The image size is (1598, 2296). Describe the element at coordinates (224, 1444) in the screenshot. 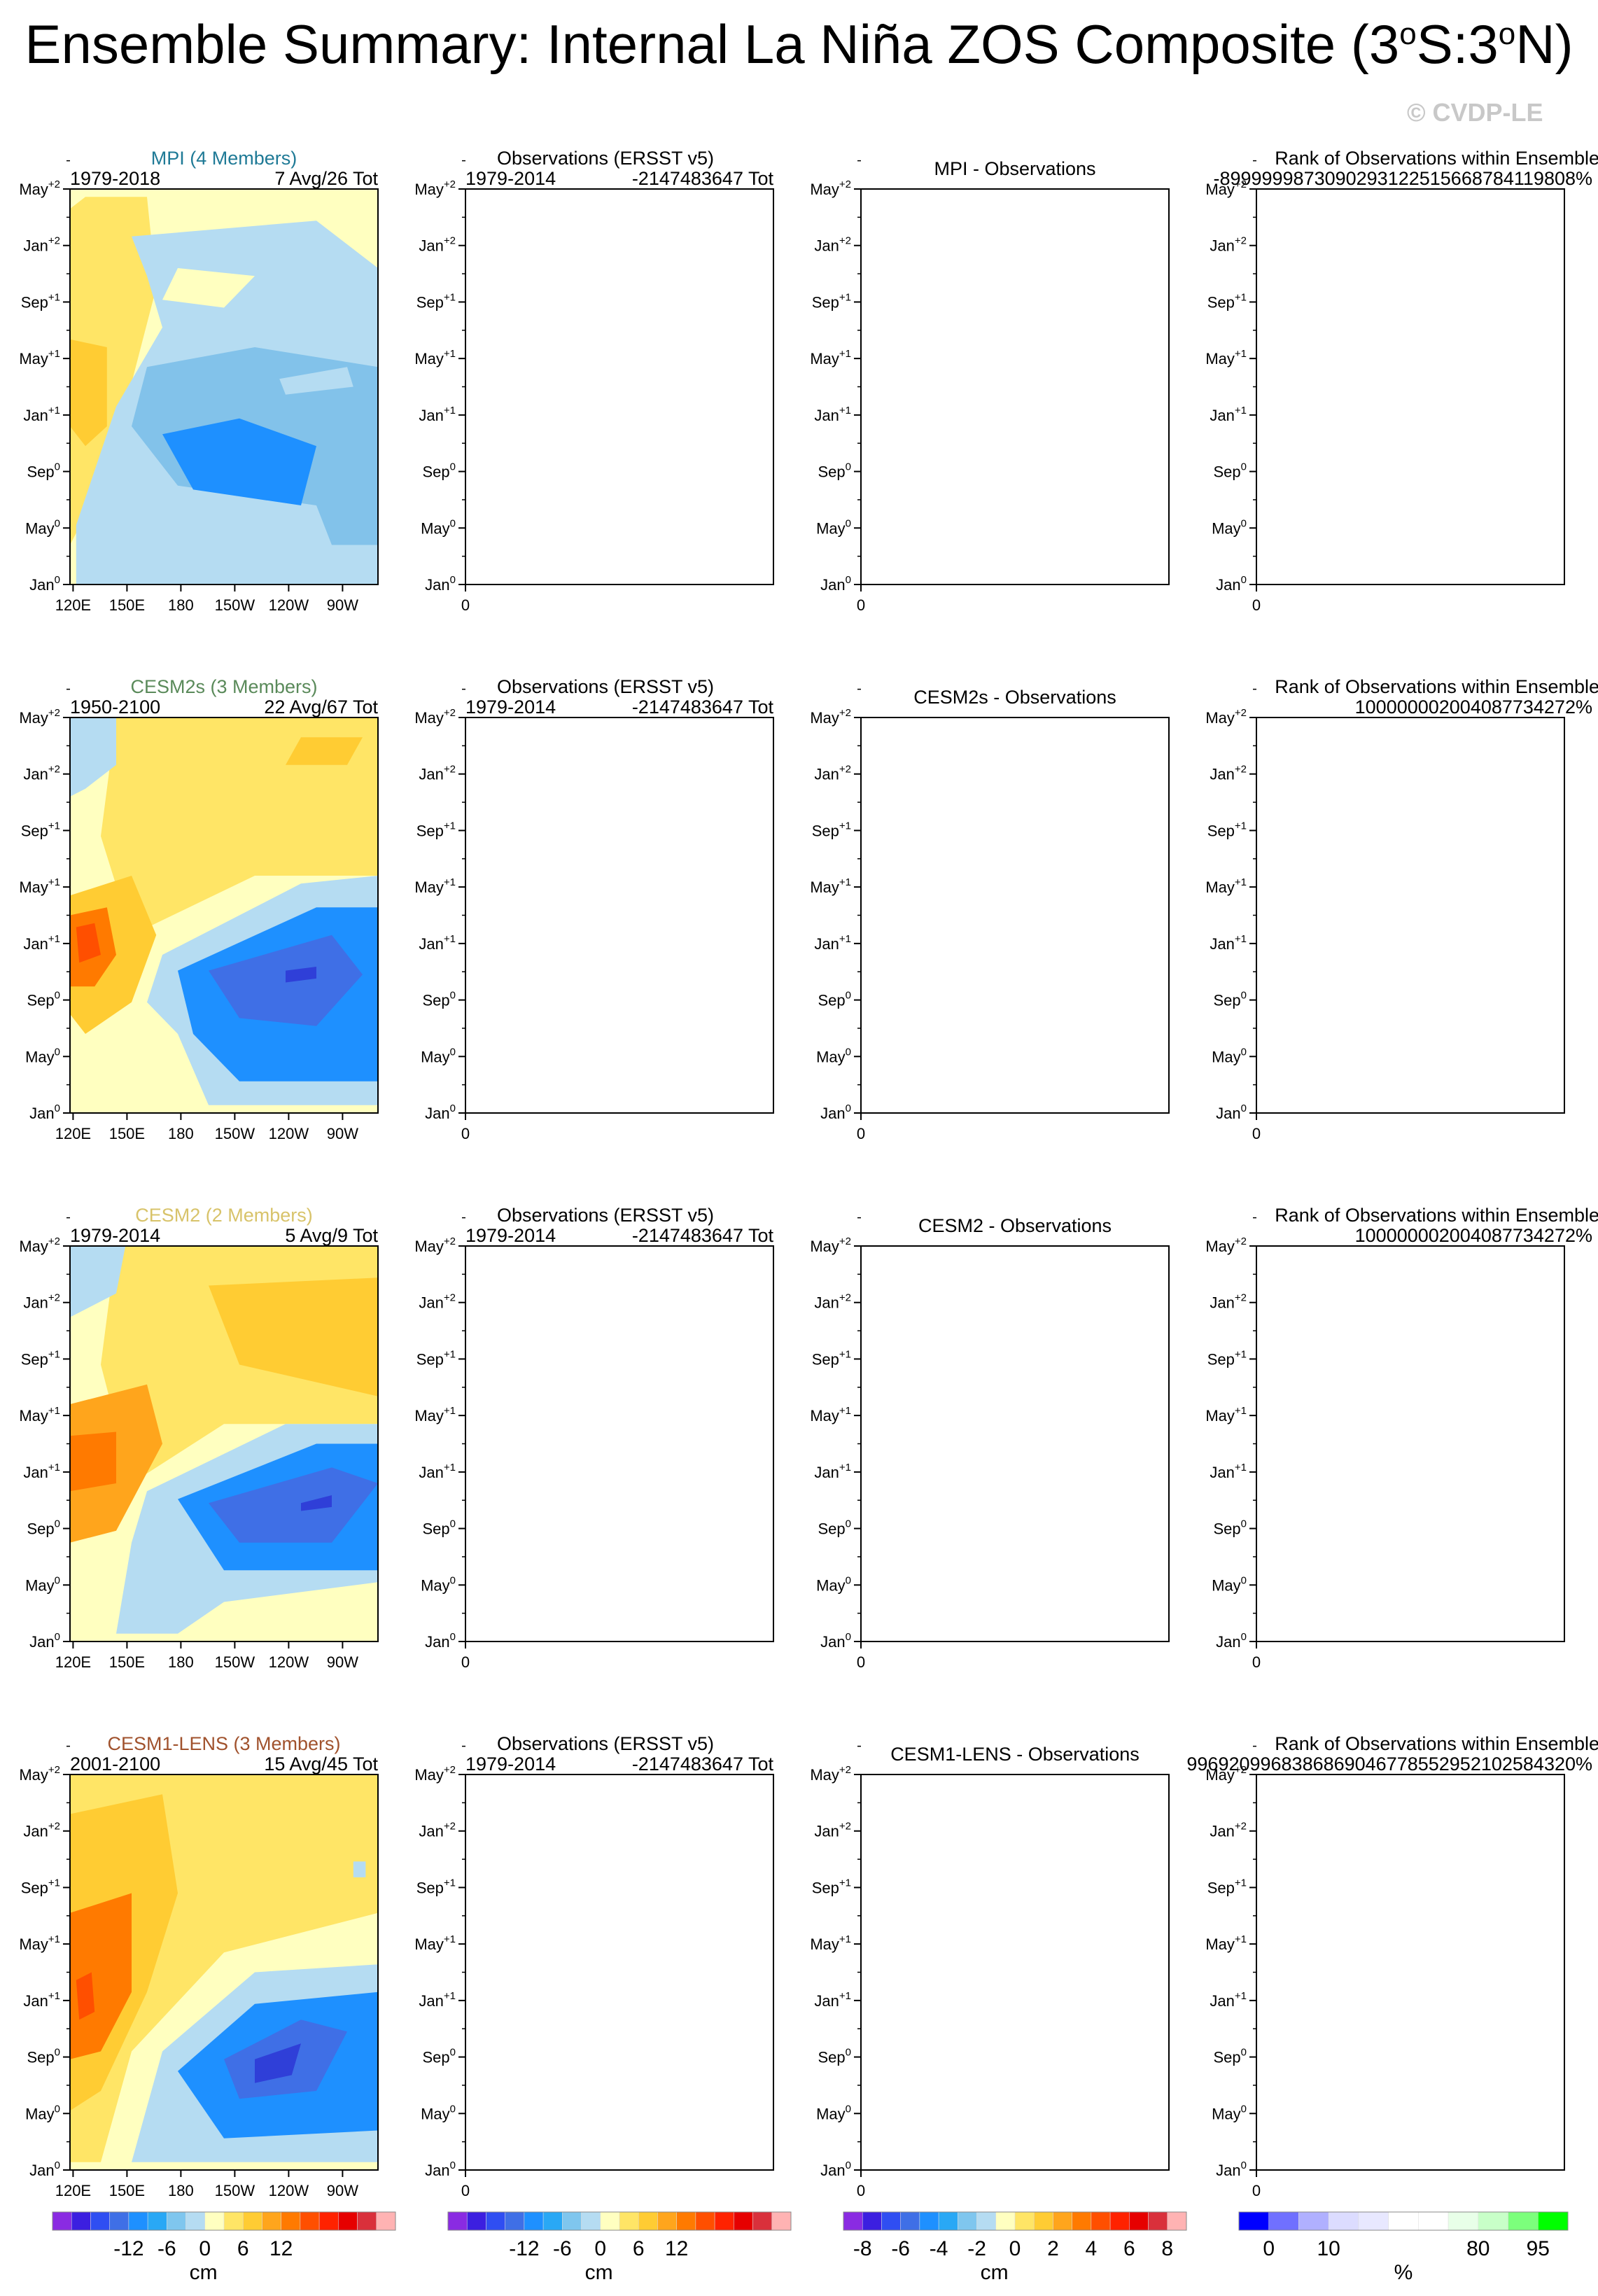

I see `contour-fill` at that location.